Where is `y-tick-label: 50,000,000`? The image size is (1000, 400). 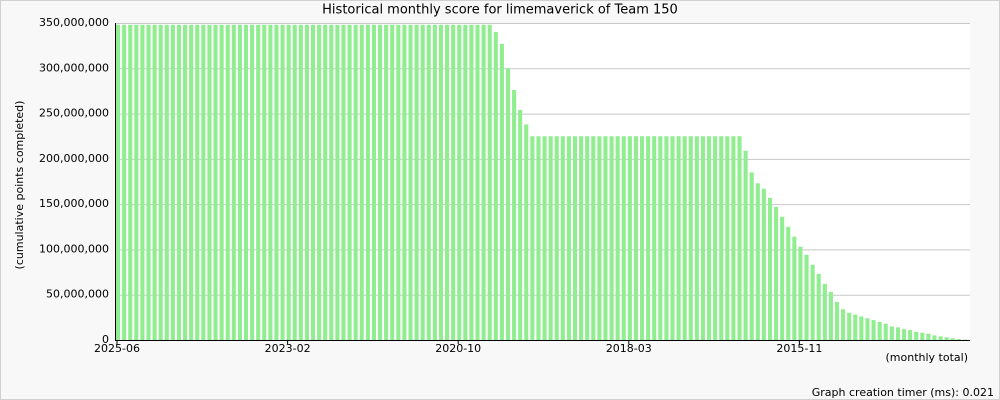 y-tick-label: 50,000,000 is located at coordinates (77, 294).